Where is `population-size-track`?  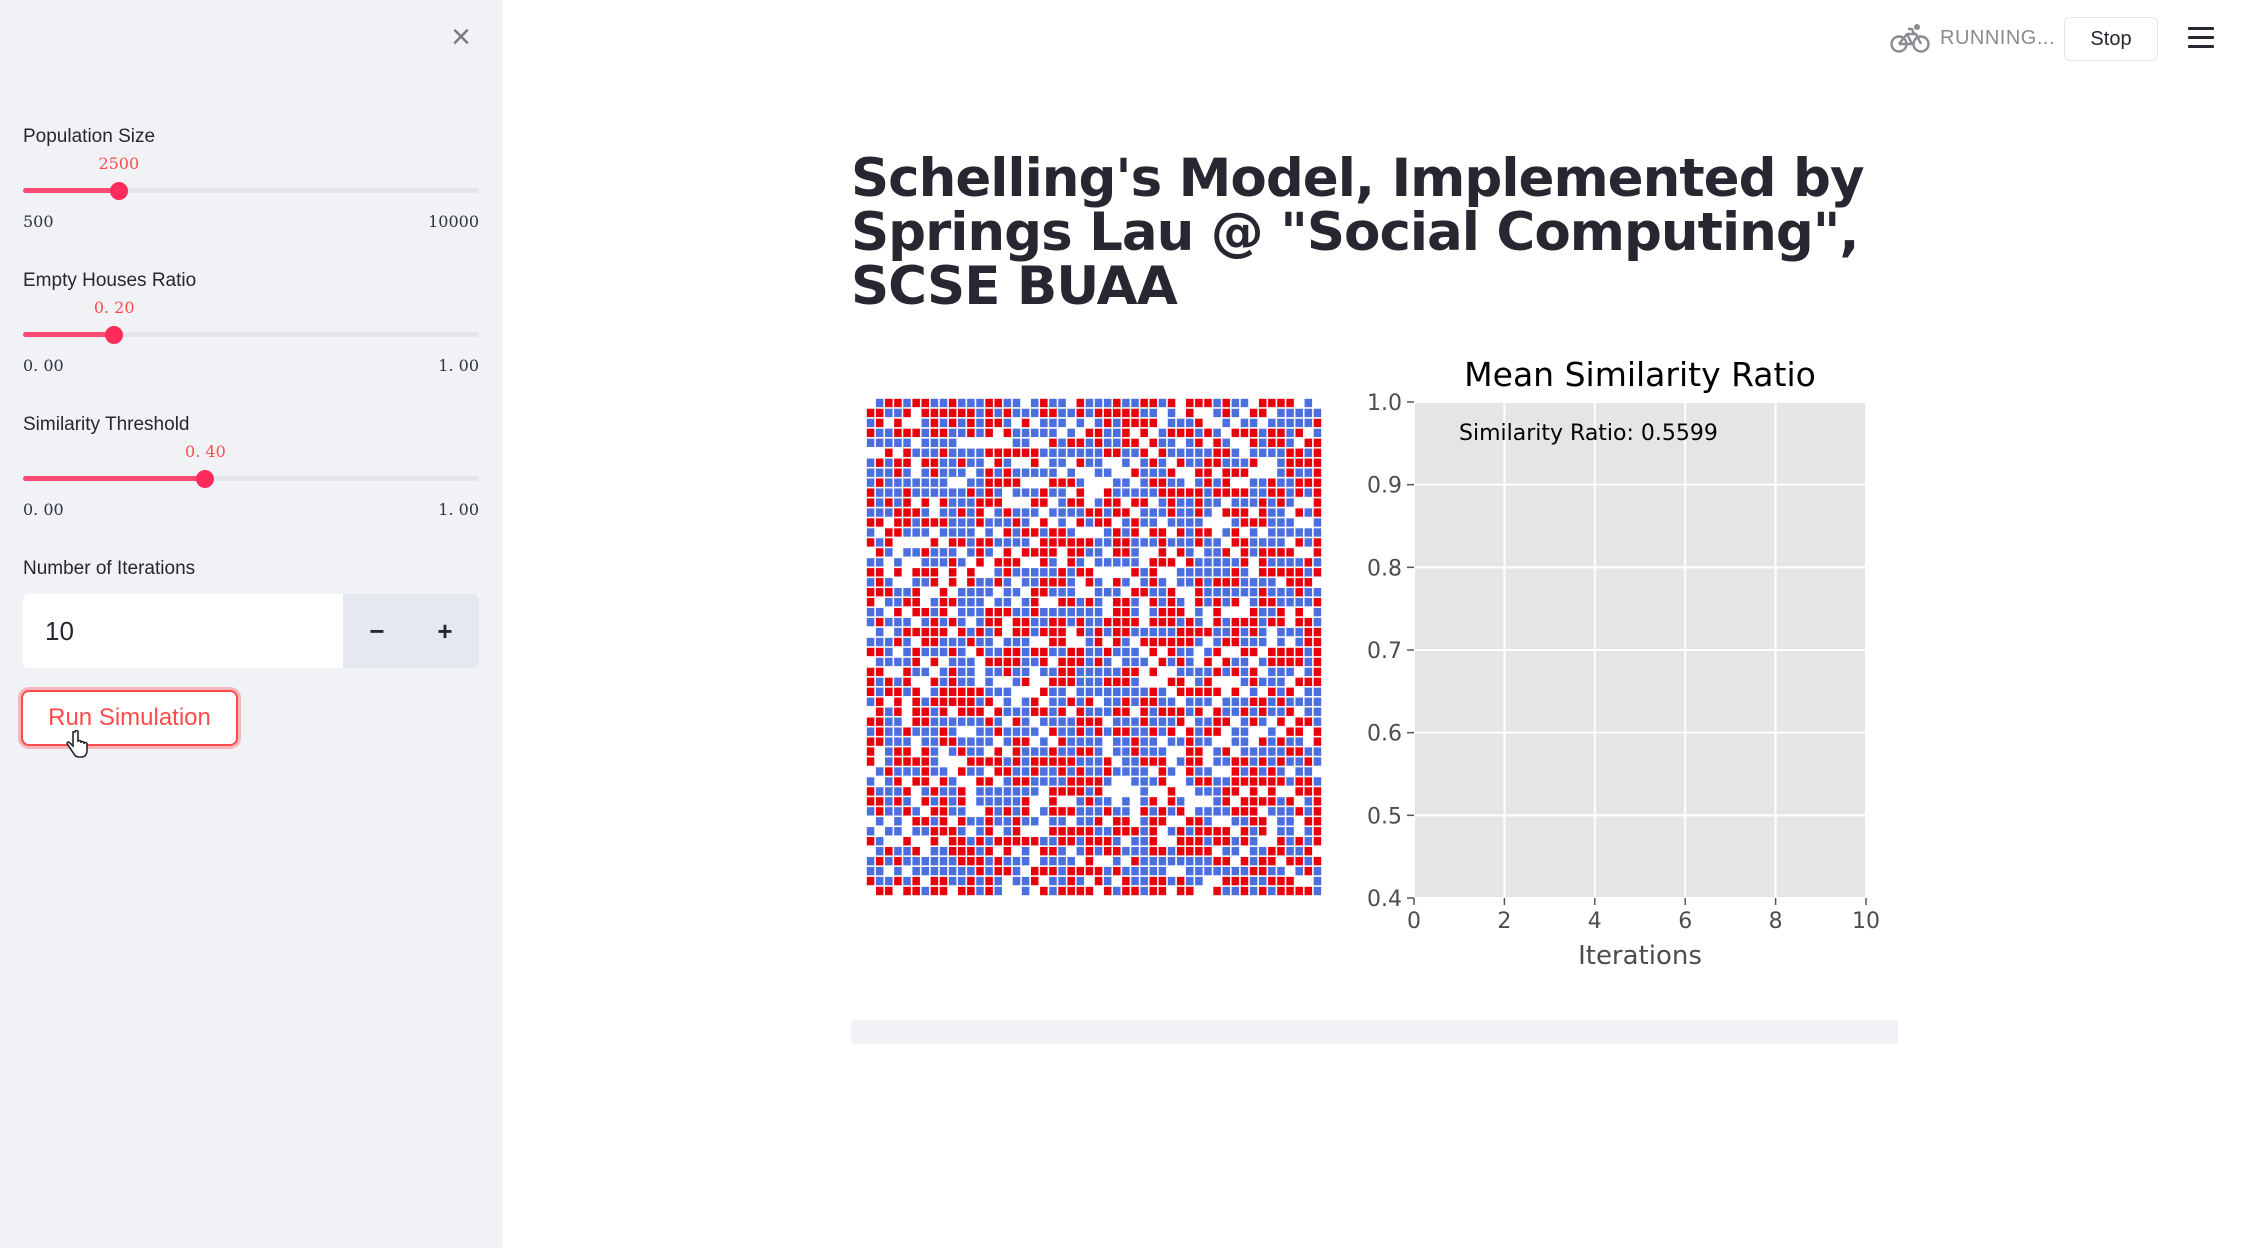 population-size-track is located at coordinates (251, 190).